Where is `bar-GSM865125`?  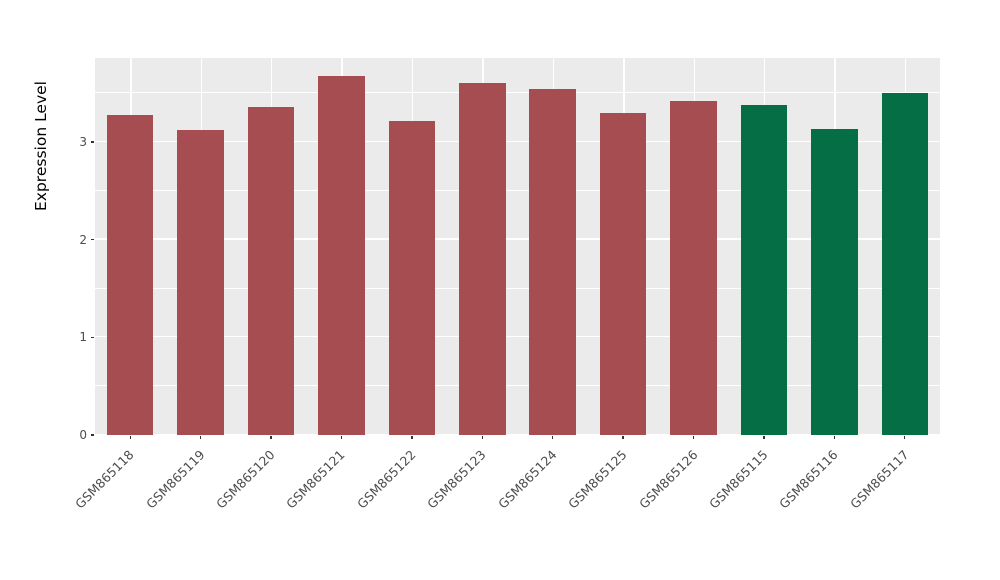 bar-GSM865125 is located at coordinates (623, 273).